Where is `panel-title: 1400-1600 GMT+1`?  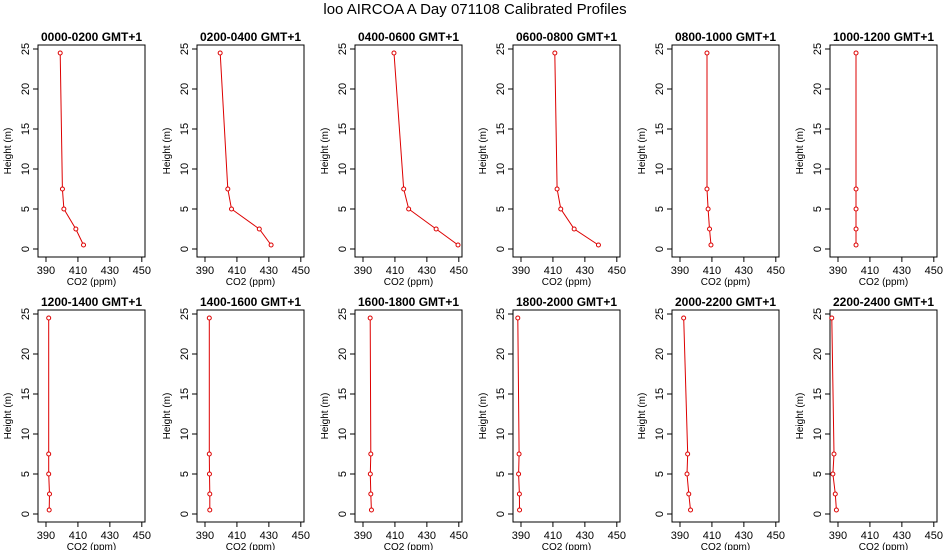
panel-title: 1400-1600 GMT+1 is located at coordinates (250, 302).